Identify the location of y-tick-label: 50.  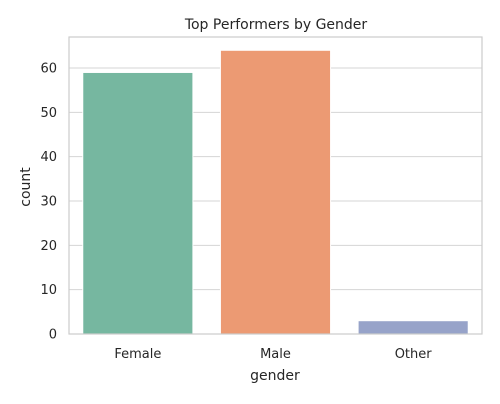
(48, 113).